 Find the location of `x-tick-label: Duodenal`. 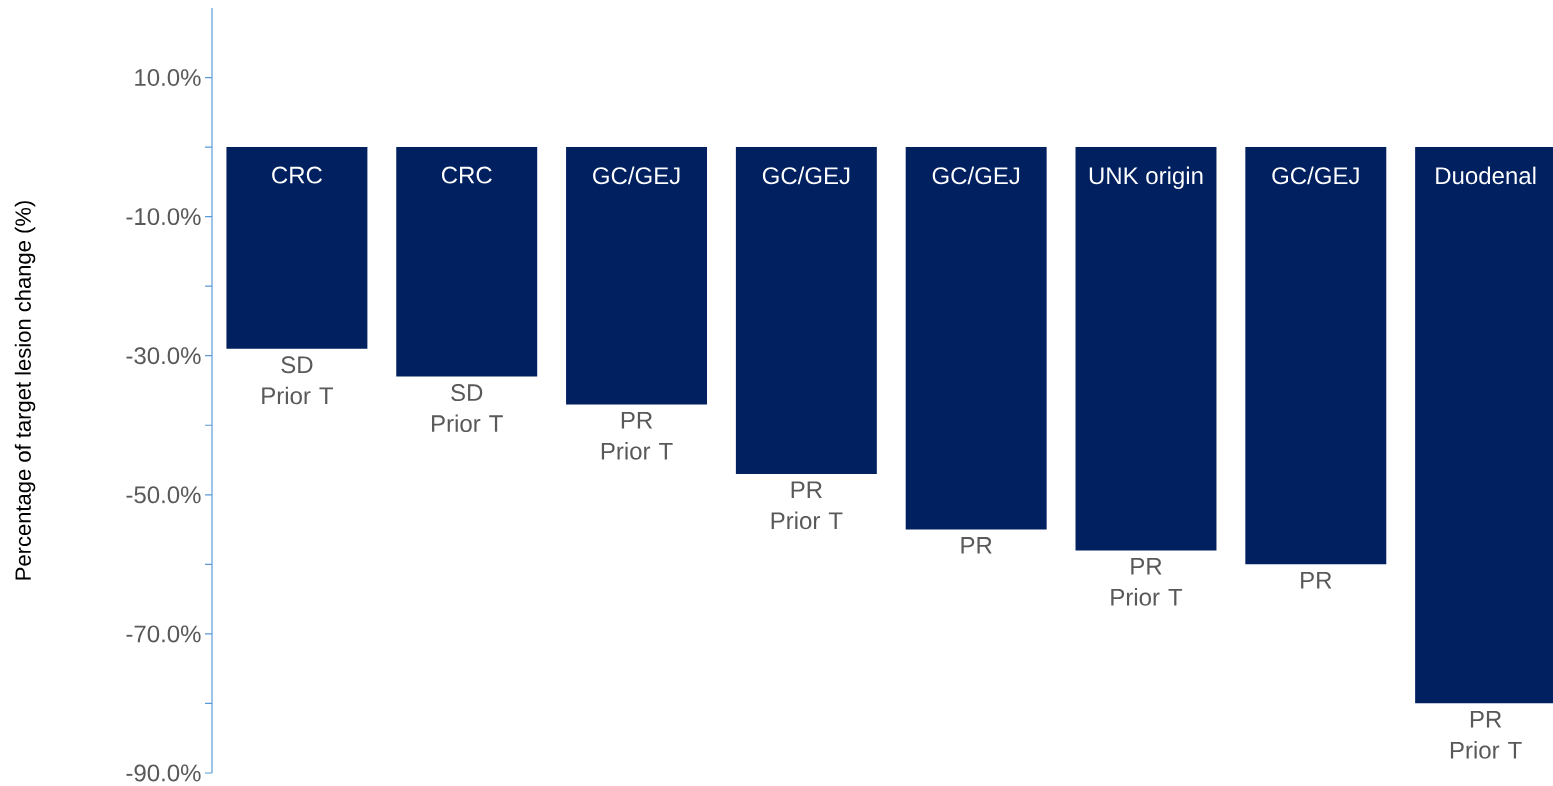

x-tick-label: Duodenal is located at coordinates (1486, 175).